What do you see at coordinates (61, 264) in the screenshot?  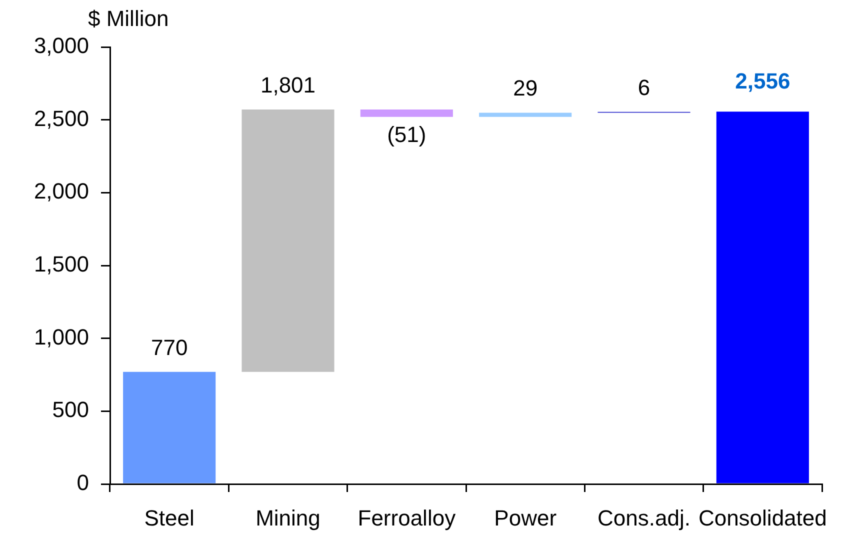 I see `y-tick-label: 1,500` at bounding box center [61, 264].